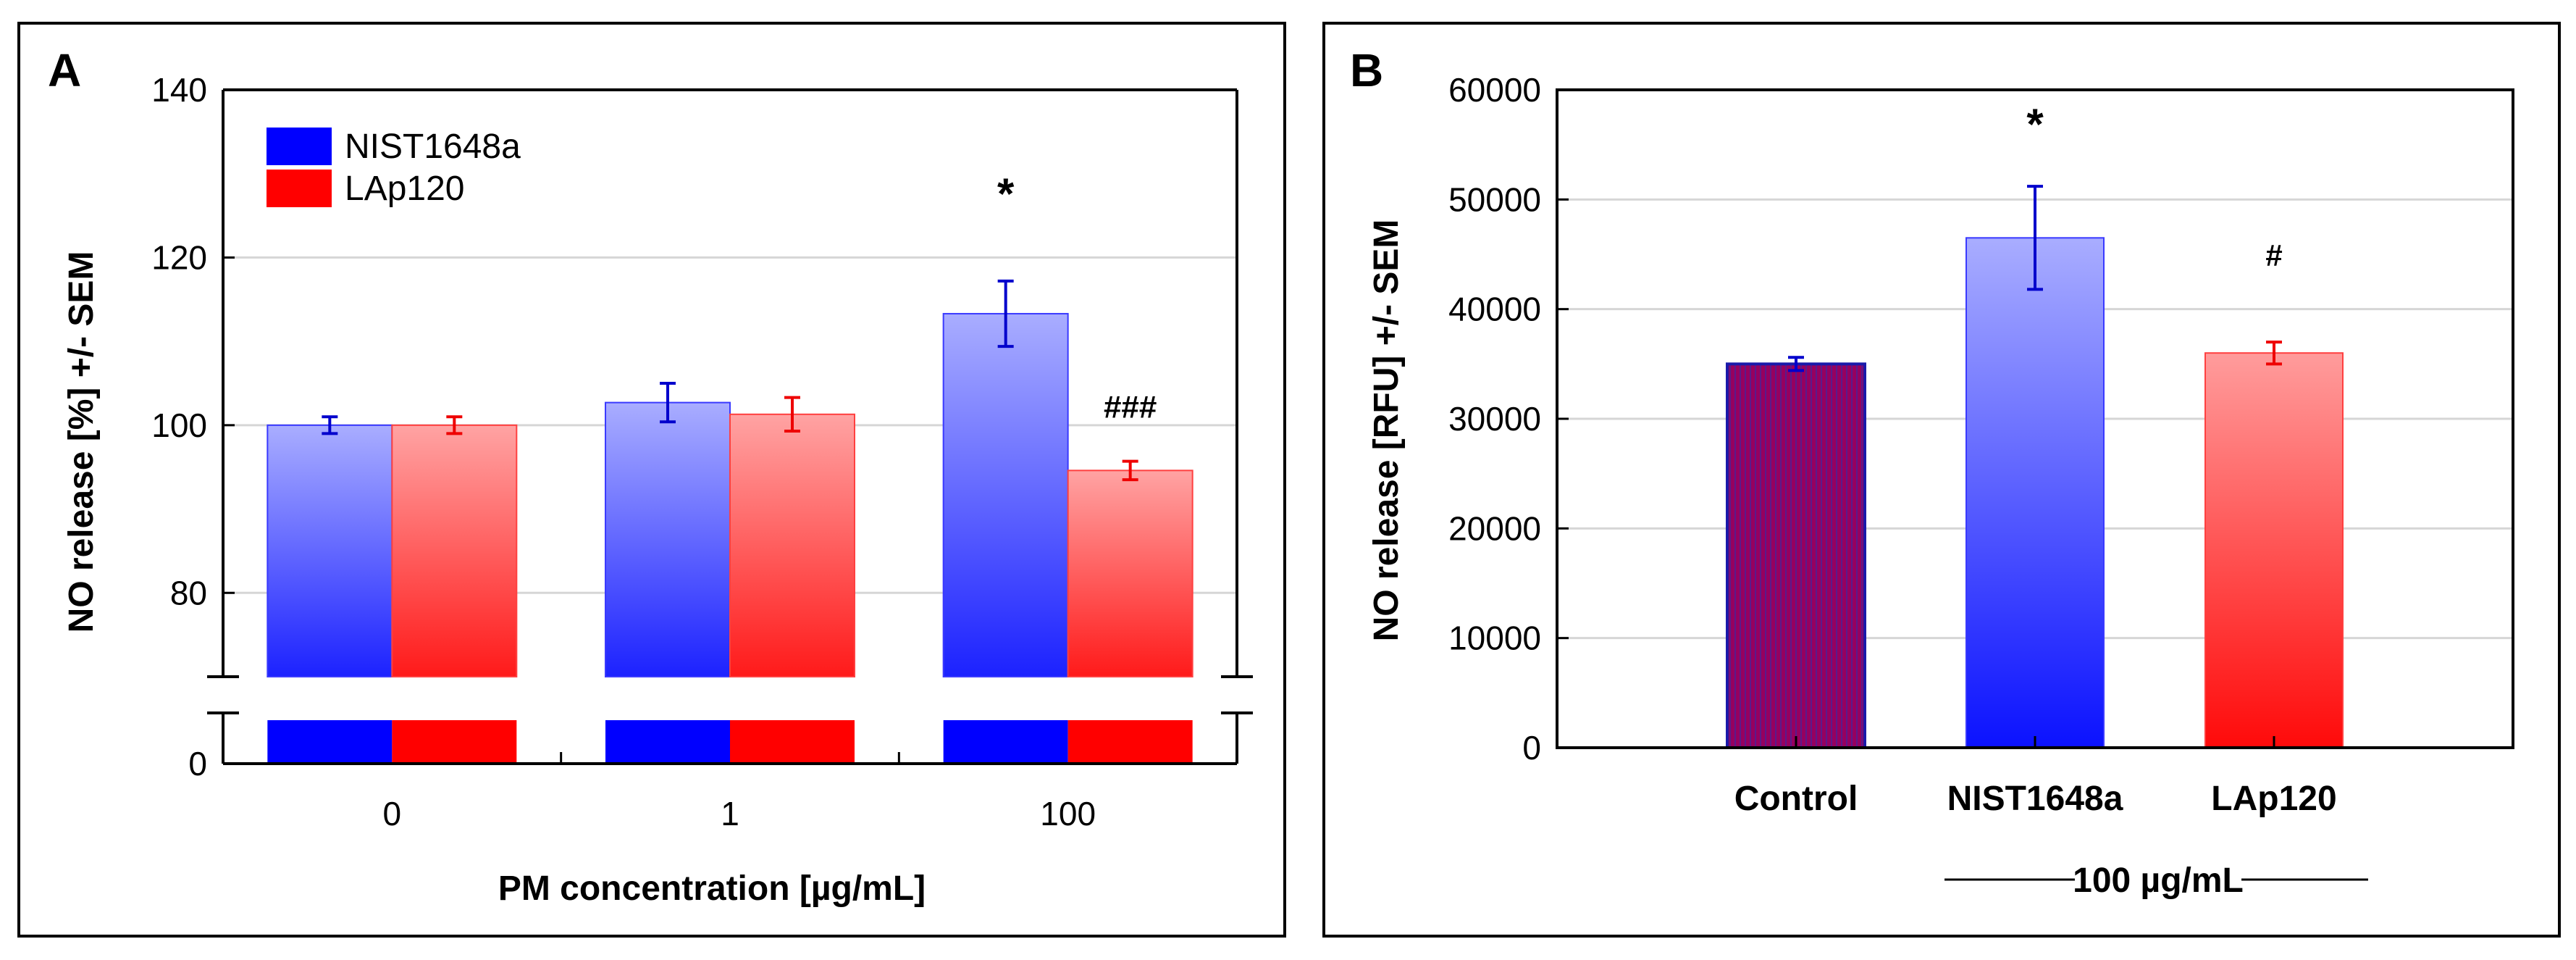 The height and width of the screenshot is (960, 2576). Describe the element at coordinates (2035, 799) in the screenshot. I see `x-tick-label: NIST1648a` at that location.